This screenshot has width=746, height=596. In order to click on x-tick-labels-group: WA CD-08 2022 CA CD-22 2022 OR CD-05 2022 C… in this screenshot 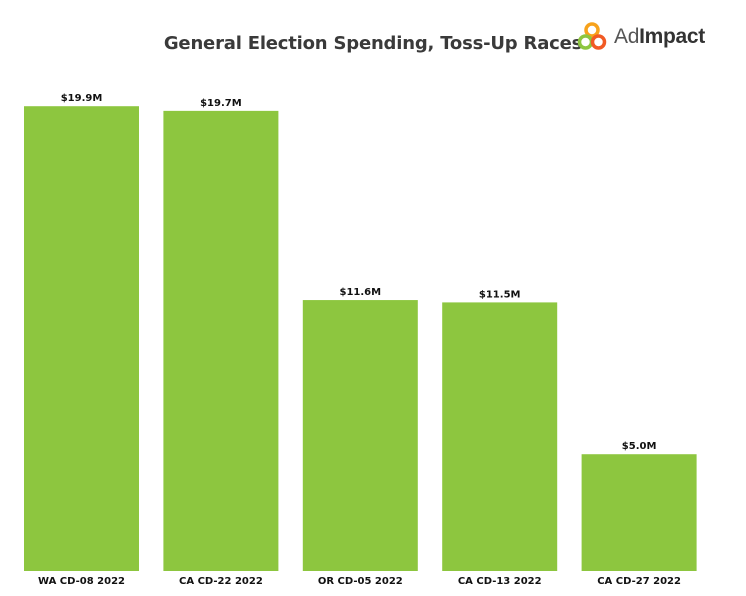, I will do `click(359, 581)`.